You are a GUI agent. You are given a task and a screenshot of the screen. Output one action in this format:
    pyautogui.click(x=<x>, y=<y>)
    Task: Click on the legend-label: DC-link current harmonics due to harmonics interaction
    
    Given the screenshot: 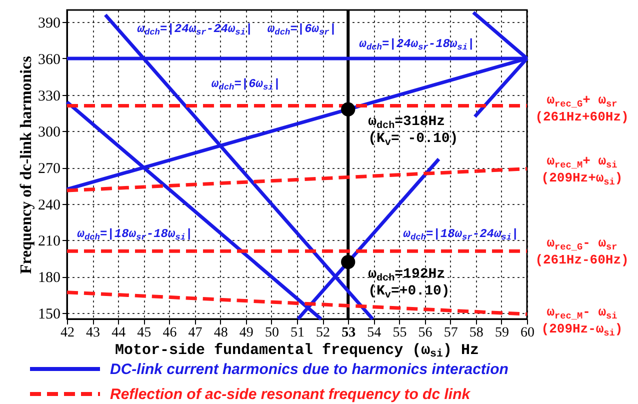 What is the action you would take?
    pyautogui.click(x=309, y=369)
    